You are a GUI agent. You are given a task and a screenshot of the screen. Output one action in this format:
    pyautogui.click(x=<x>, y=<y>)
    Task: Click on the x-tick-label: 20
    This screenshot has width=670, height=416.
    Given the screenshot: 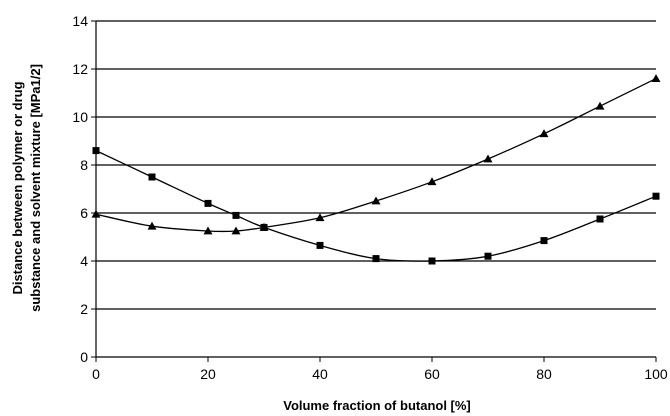 What is the action you would take?
    pyautogui.click(x=208, y=374)
    